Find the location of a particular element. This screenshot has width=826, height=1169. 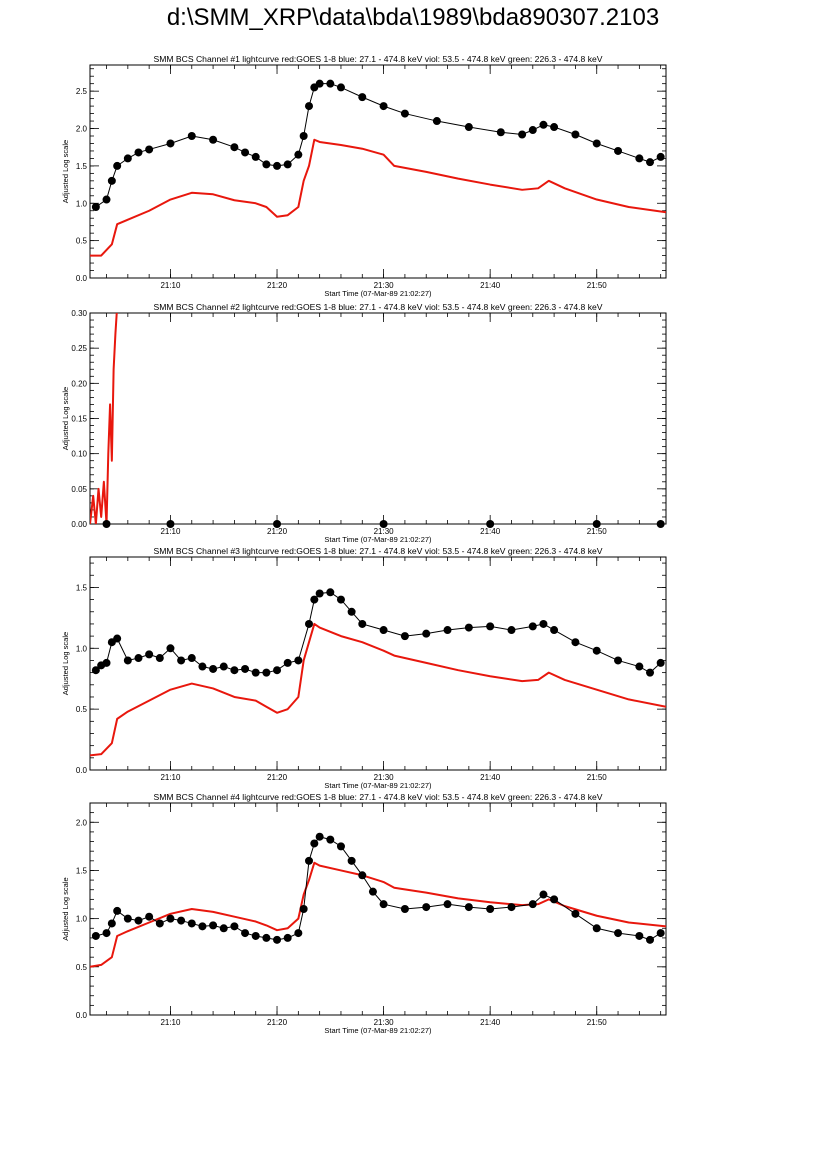

y-tick-label: 0.00 is located at coordinates (79, 524).